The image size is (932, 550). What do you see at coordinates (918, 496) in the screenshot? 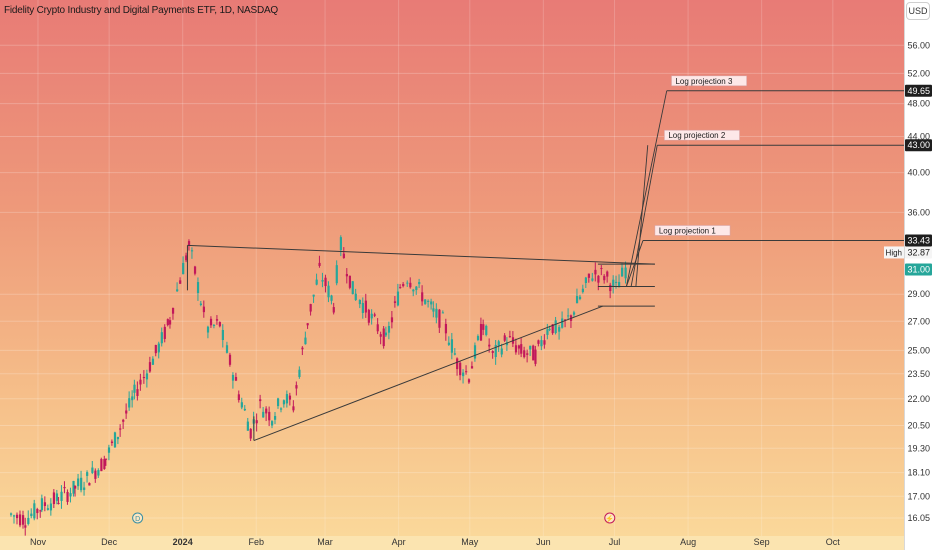
I see `price-tick: 17.00` at bounding box center [918, 496].